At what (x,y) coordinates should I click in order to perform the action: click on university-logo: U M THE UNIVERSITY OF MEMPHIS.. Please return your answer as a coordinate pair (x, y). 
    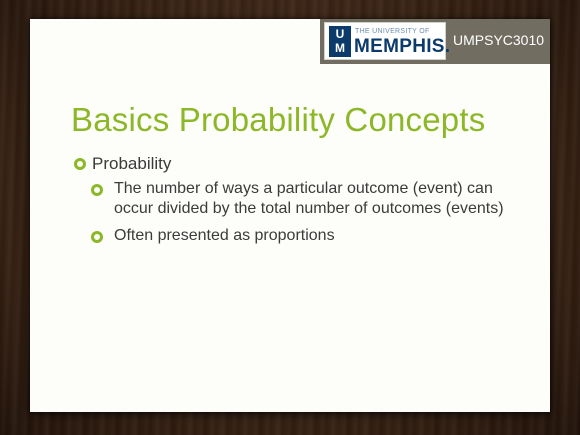
    Looking at the image, I should click on (387, 41).